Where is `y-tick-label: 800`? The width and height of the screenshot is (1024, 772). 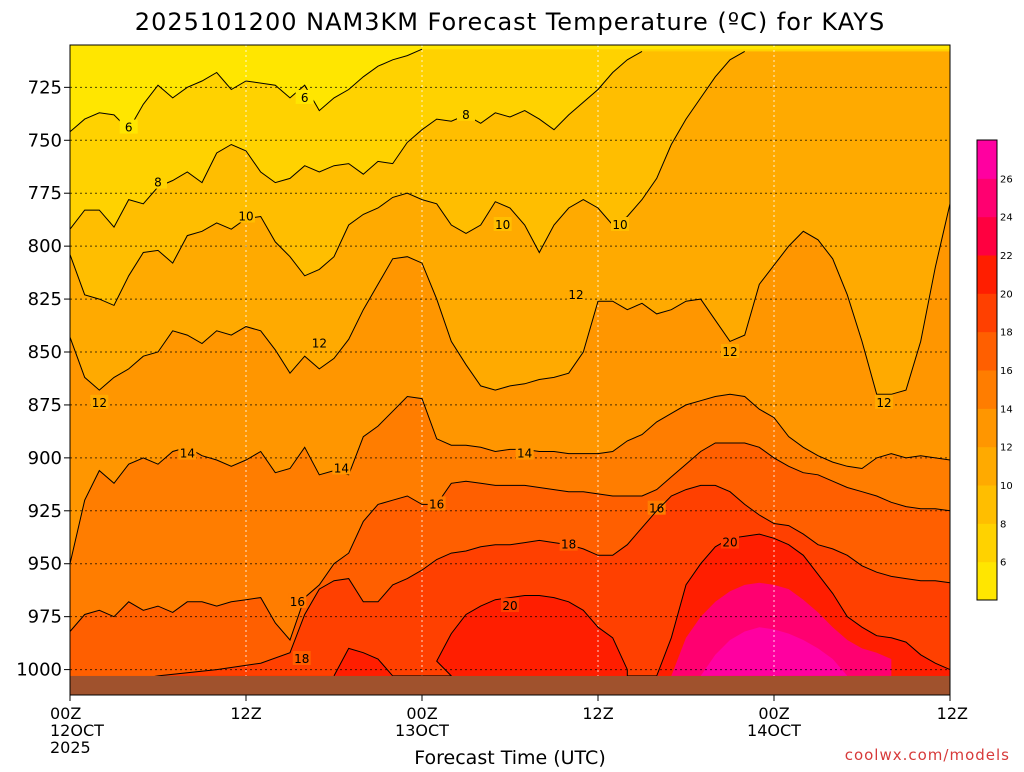
y-tick-label: 800 is located at coordinates (45, 246).